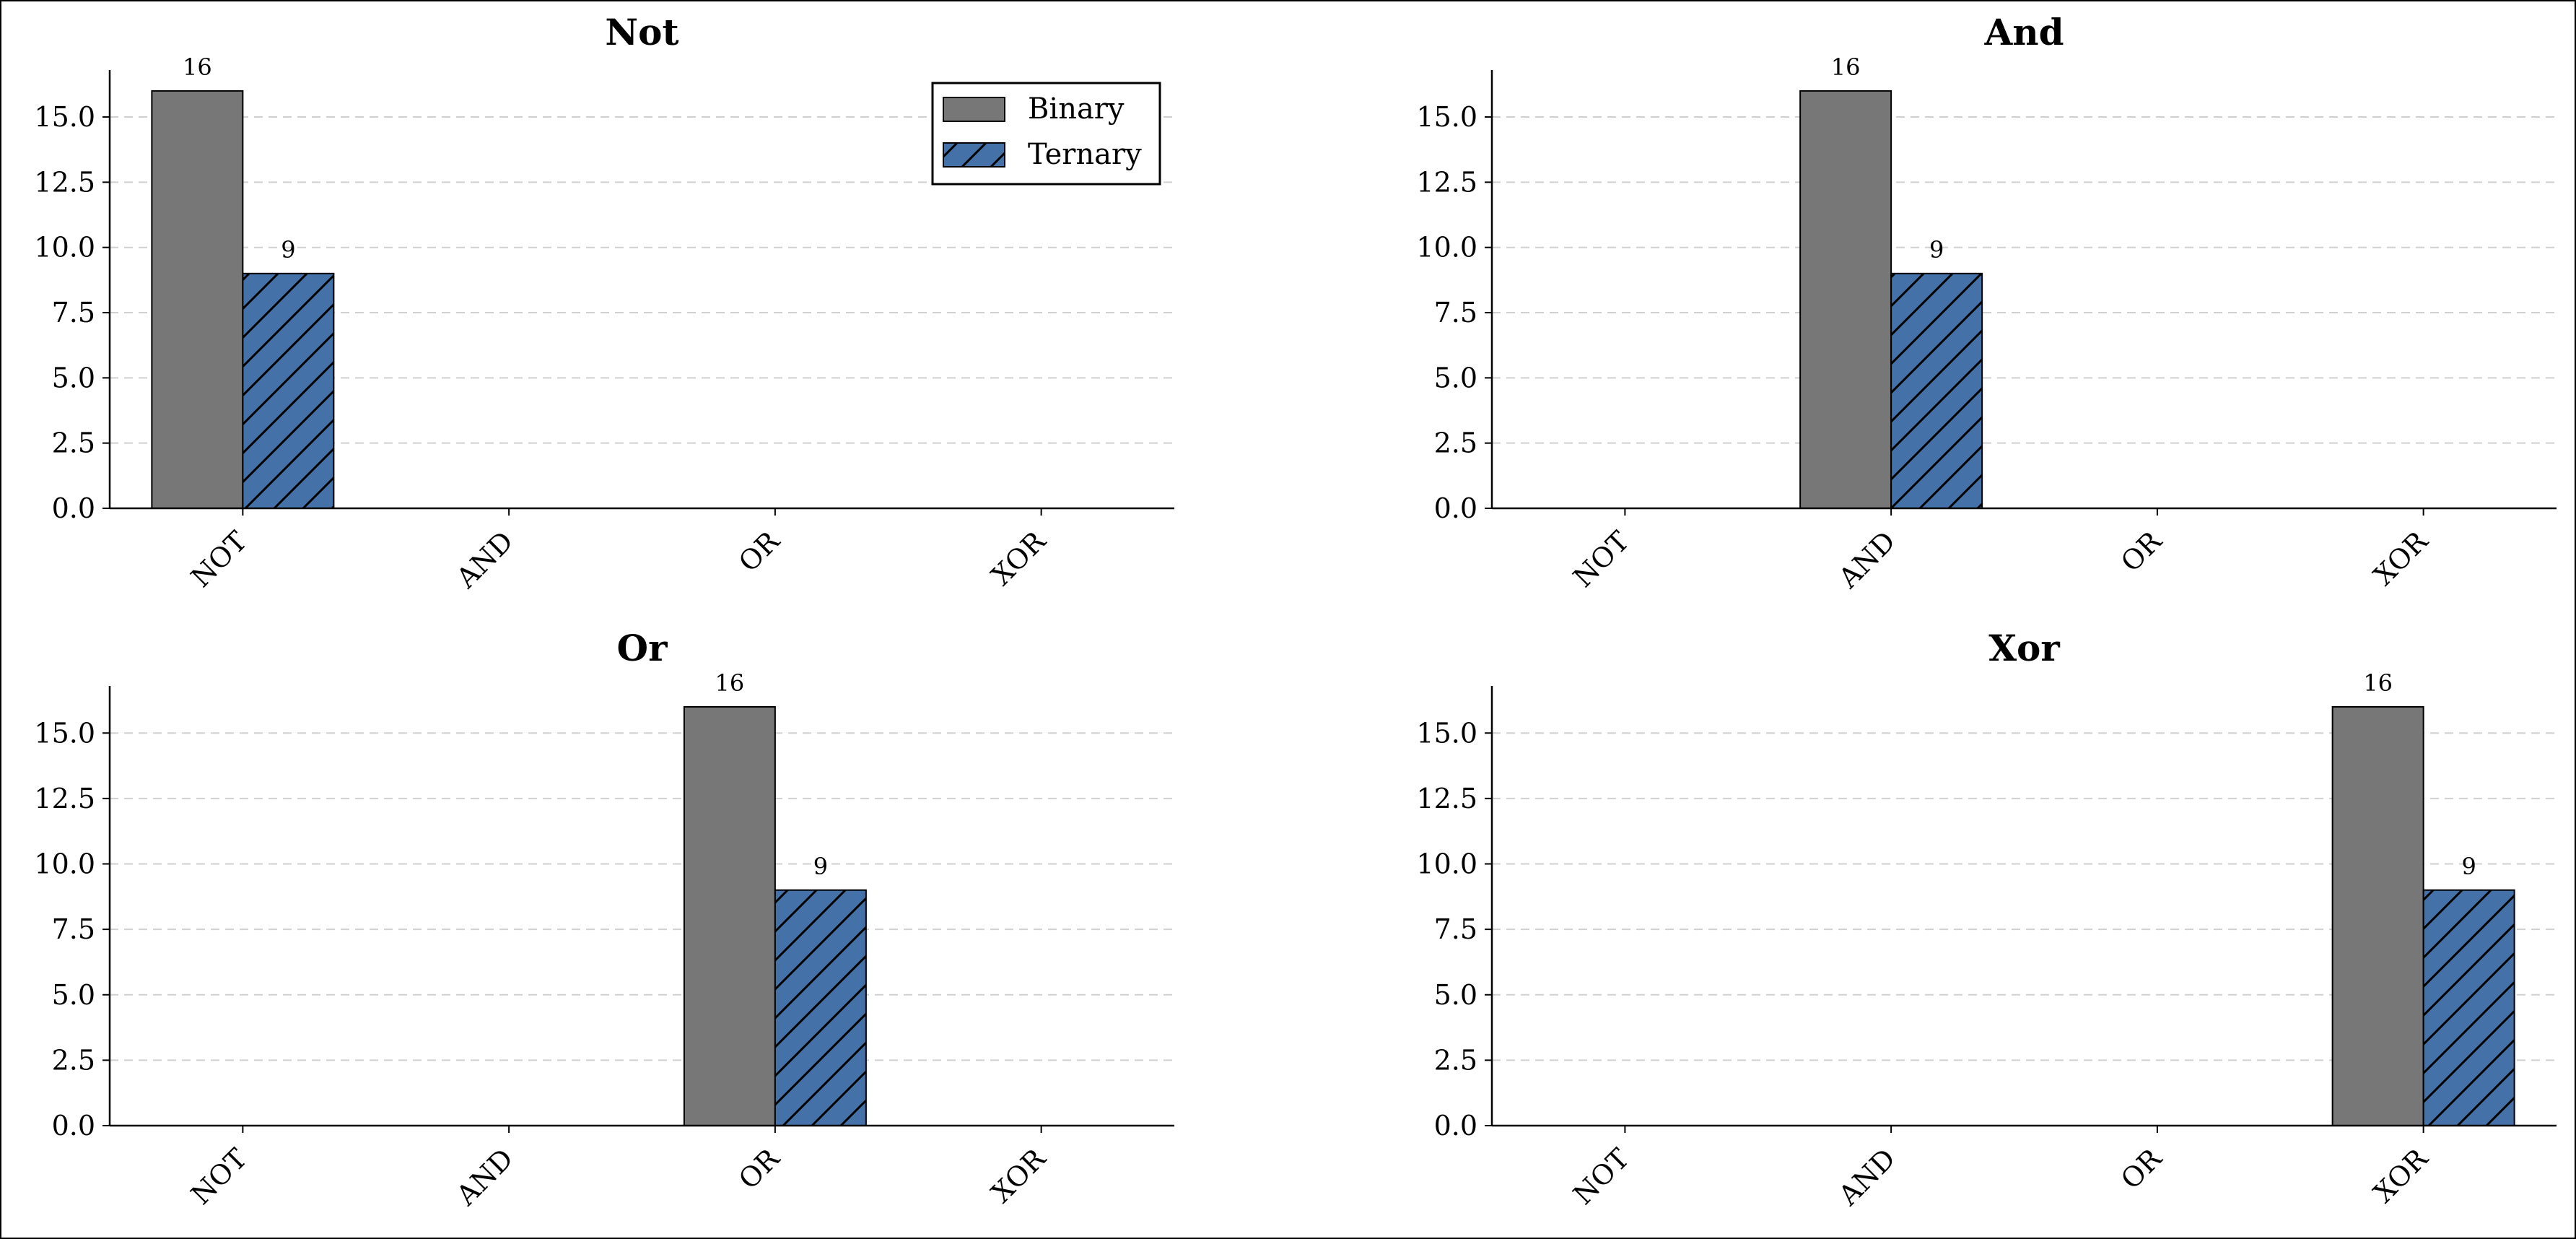 Image resolution: width=2576 pixels, height=1239 pixels. What do you see at coordinates (1085, 154) in the screenshot?
I see `legend-label-ternary: Ternary` at bounding box center [1085, 154].